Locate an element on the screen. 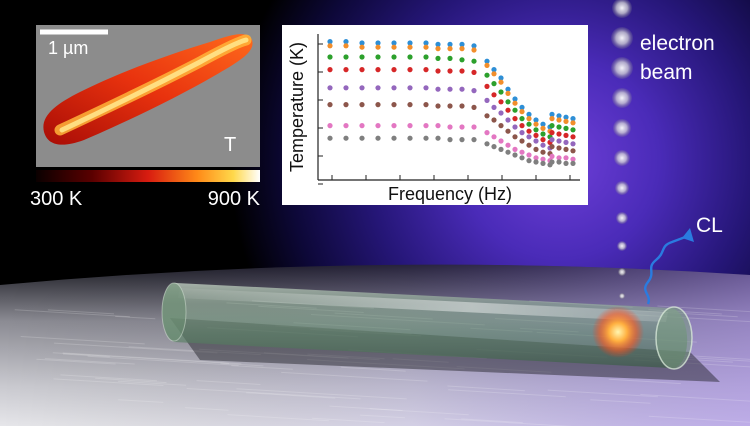 This screenshot has height=426, width=750. colorbar is located at coordinates (148, 176).